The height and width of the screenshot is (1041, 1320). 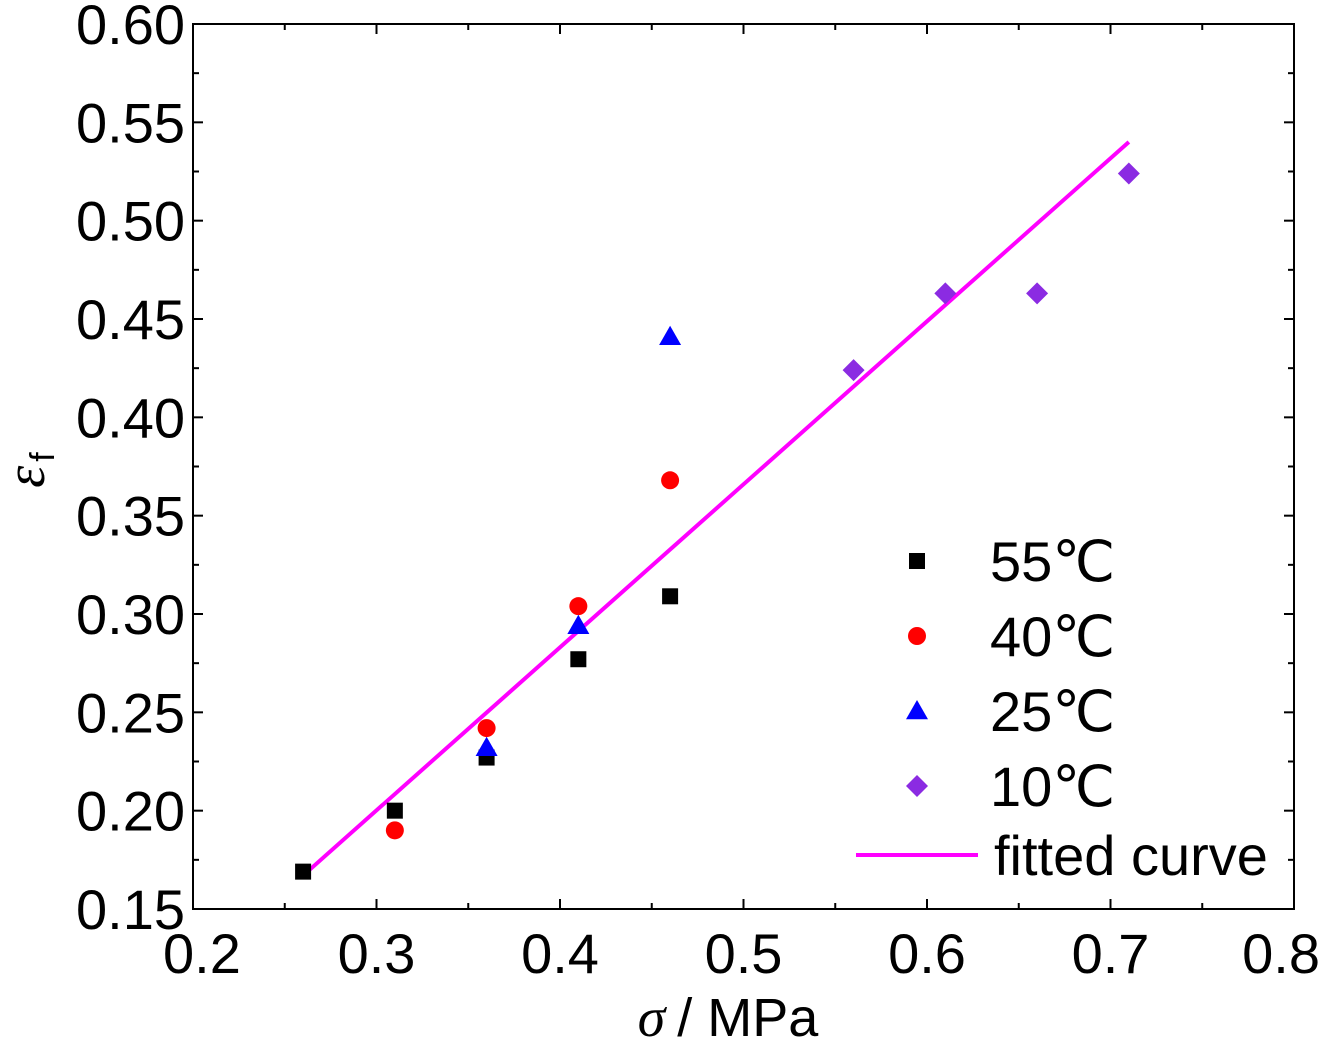 What do you see at coordinates (917, 710) in the screenshot?
I see `legend-marker-triangle` at bounding box center [917, 710].